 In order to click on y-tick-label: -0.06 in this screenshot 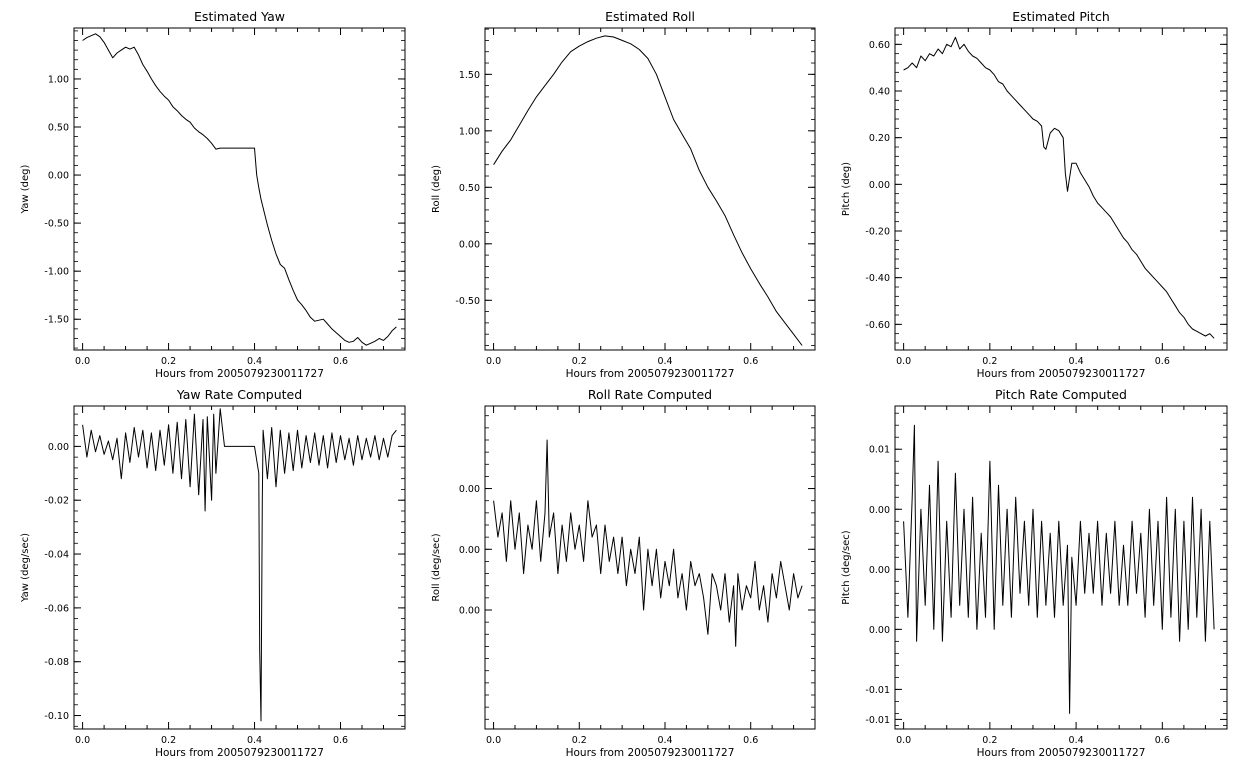, I will do `click(56, 608)`.